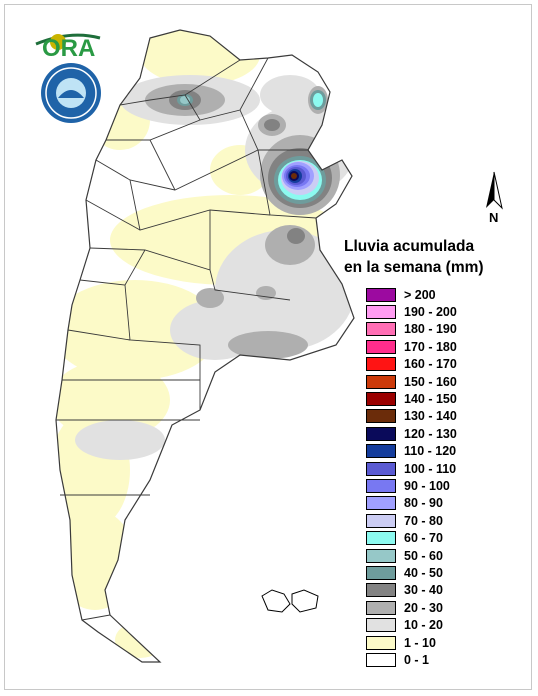  What do you see at coordinates (68, 41) in the screenshot?
I see `ora-logo` at bounding box center [68, 41].